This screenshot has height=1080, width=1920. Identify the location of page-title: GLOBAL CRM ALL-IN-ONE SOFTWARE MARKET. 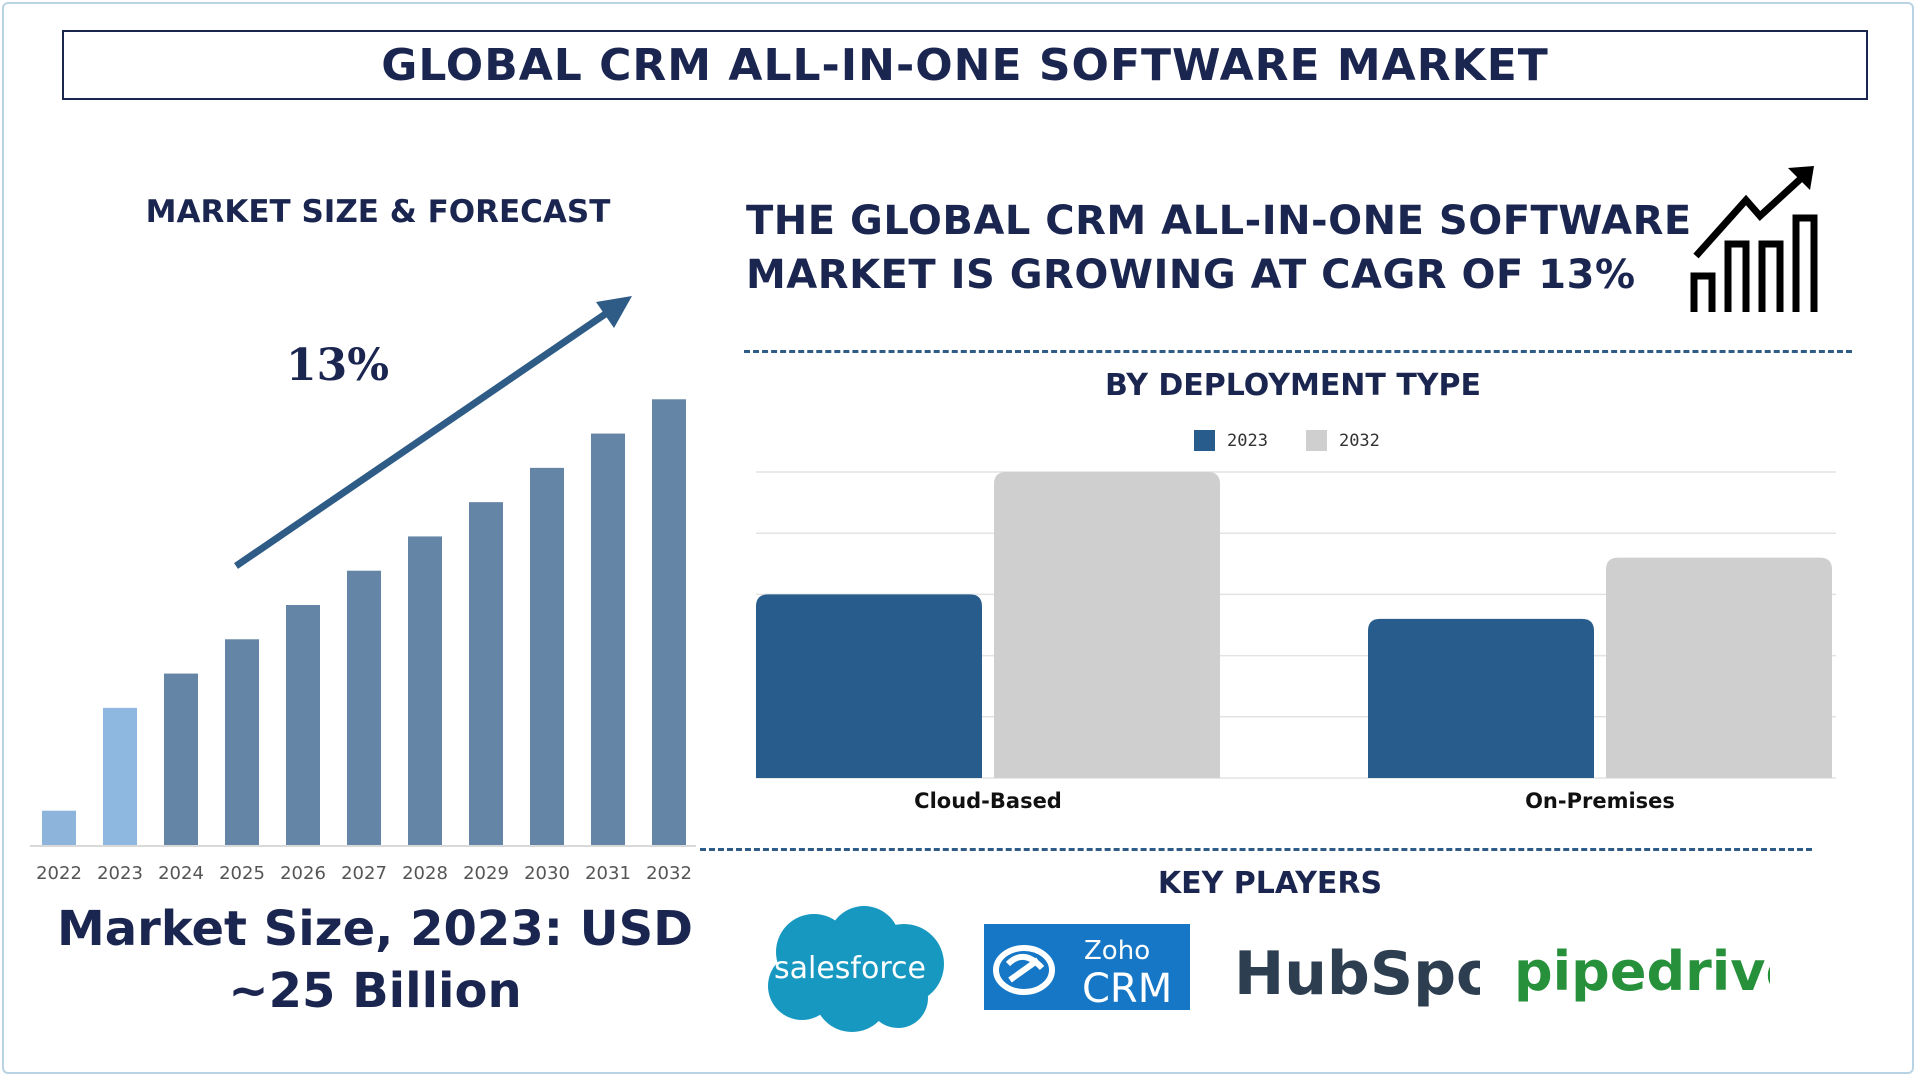
(965, 65).